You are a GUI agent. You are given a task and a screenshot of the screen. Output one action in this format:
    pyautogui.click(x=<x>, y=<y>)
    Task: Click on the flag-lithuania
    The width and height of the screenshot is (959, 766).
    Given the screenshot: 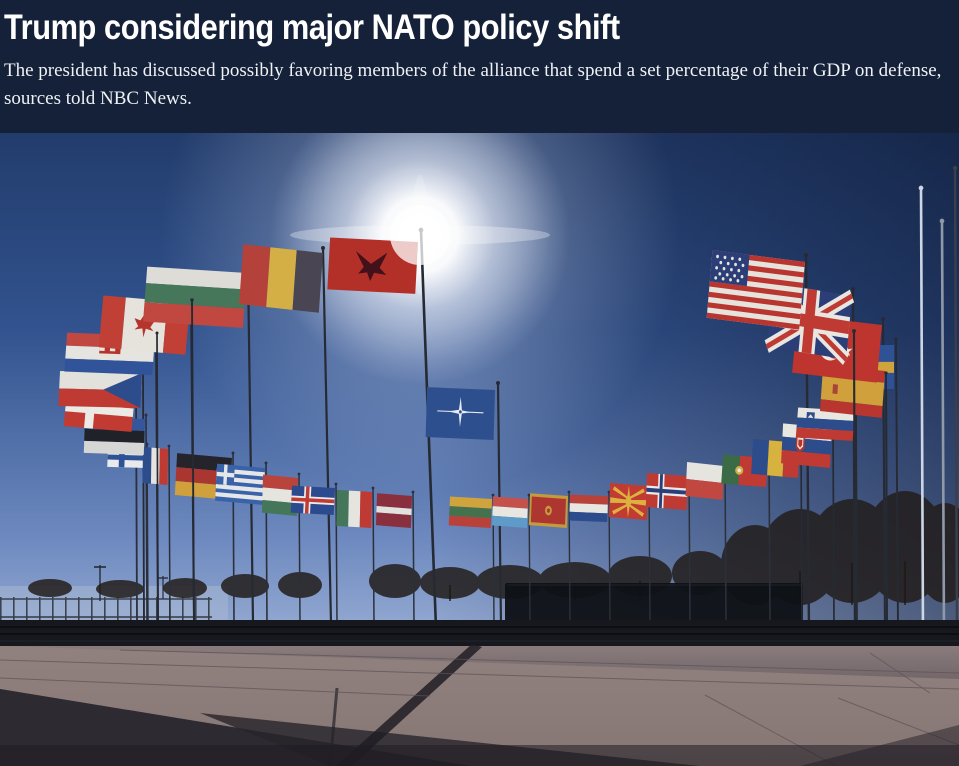 What is the action you would take?
    pyautogui.click(x=470, y=512)
    